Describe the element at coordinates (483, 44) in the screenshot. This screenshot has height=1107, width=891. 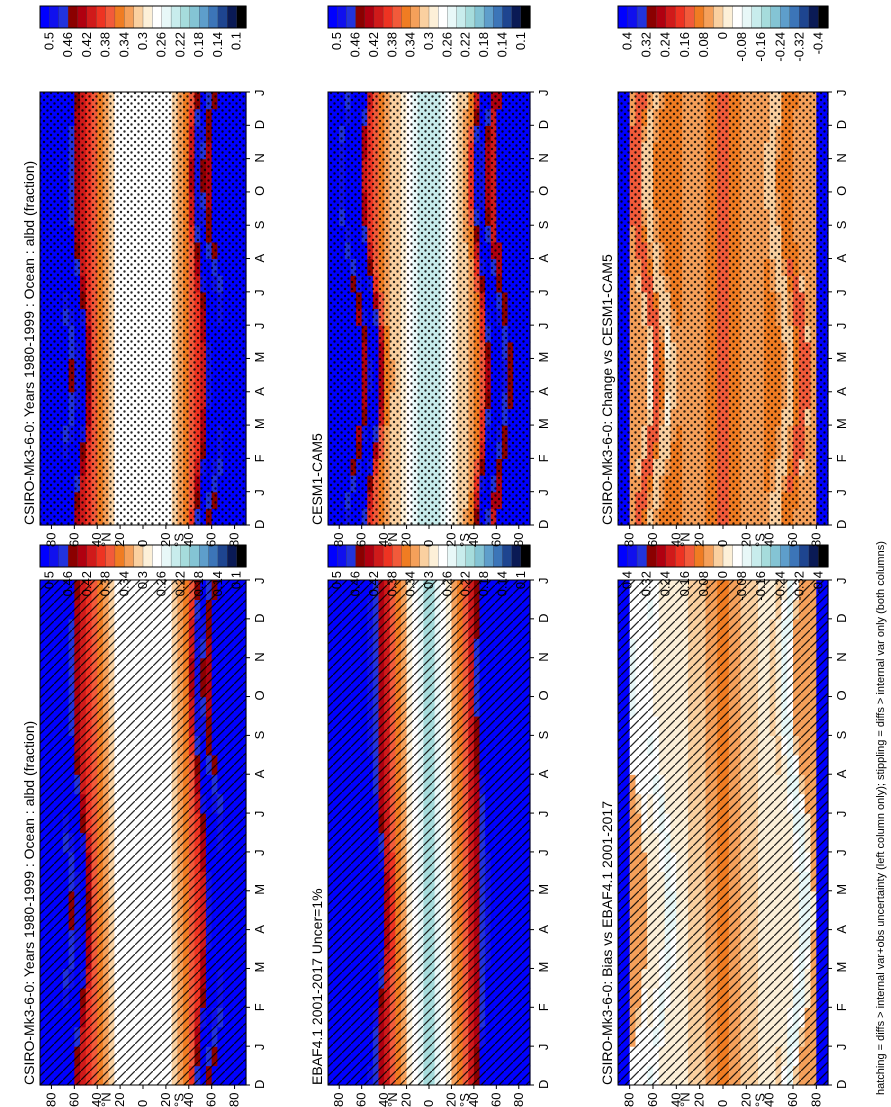
I see `colorbar-tick-label: 0.18` at that location.